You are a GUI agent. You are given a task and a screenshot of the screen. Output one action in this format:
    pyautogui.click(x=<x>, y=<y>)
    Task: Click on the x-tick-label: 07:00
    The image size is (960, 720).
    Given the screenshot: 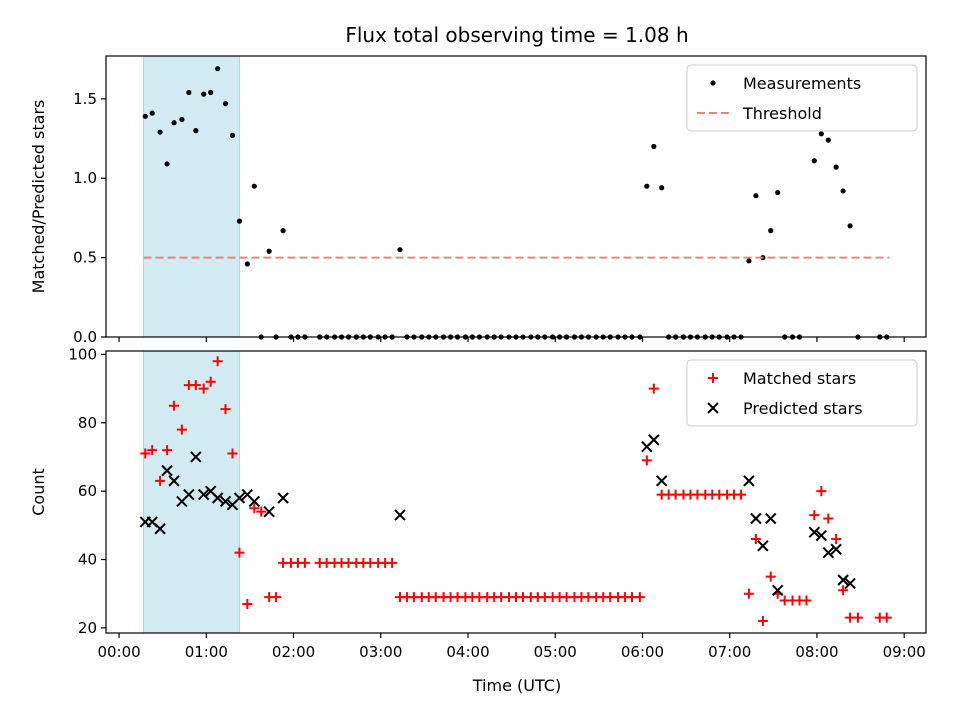 What is the action you would take?
    pyautogui.click(x=729, y=652)
    